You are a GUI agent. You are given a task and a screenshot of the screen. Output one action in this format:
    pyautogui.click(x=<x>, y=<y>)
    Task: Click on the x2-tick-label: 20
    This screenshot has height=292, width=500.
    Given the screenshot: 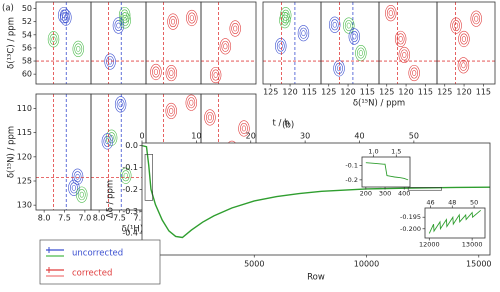 What is the action you would take?
    pyautogui.click(x=251, y=136)
    